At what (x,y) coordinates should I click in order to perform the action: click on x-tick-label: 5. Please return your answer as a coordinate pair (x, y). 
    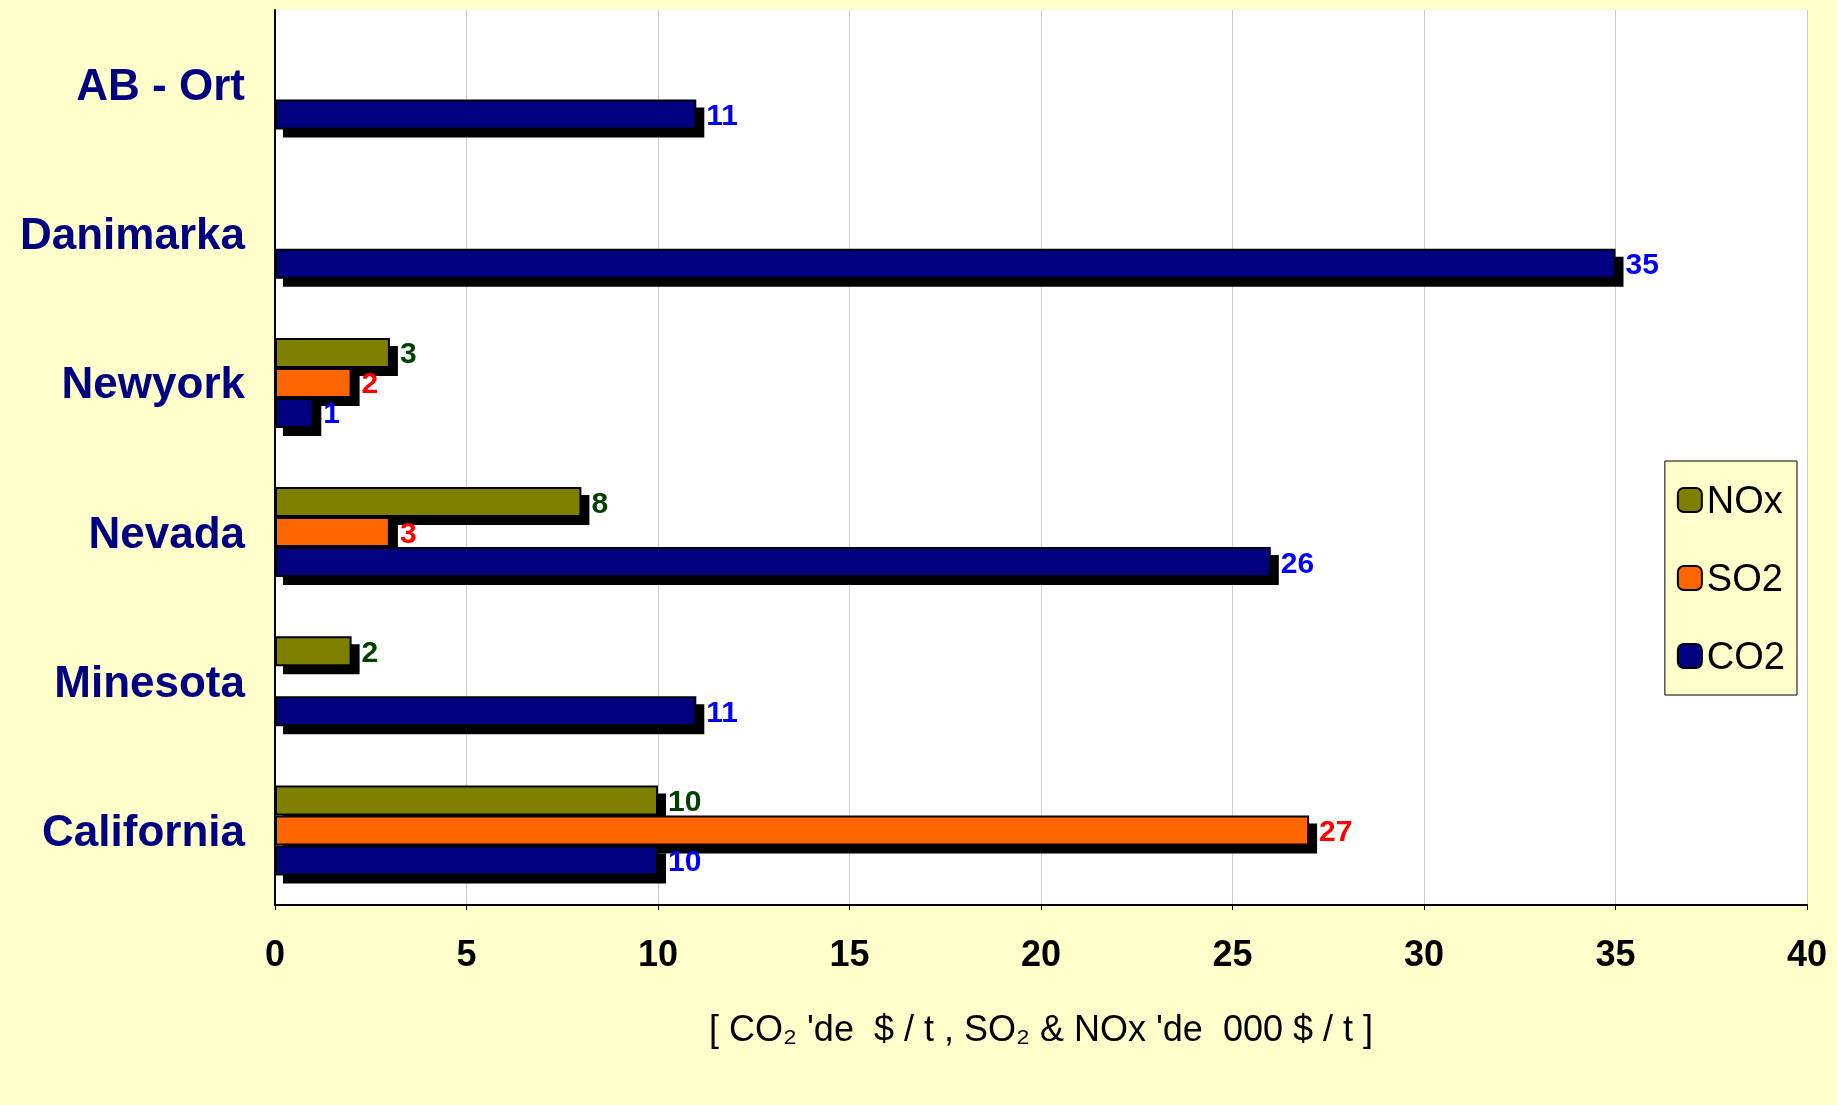
    Looking at the image, I should click on (466, 953).